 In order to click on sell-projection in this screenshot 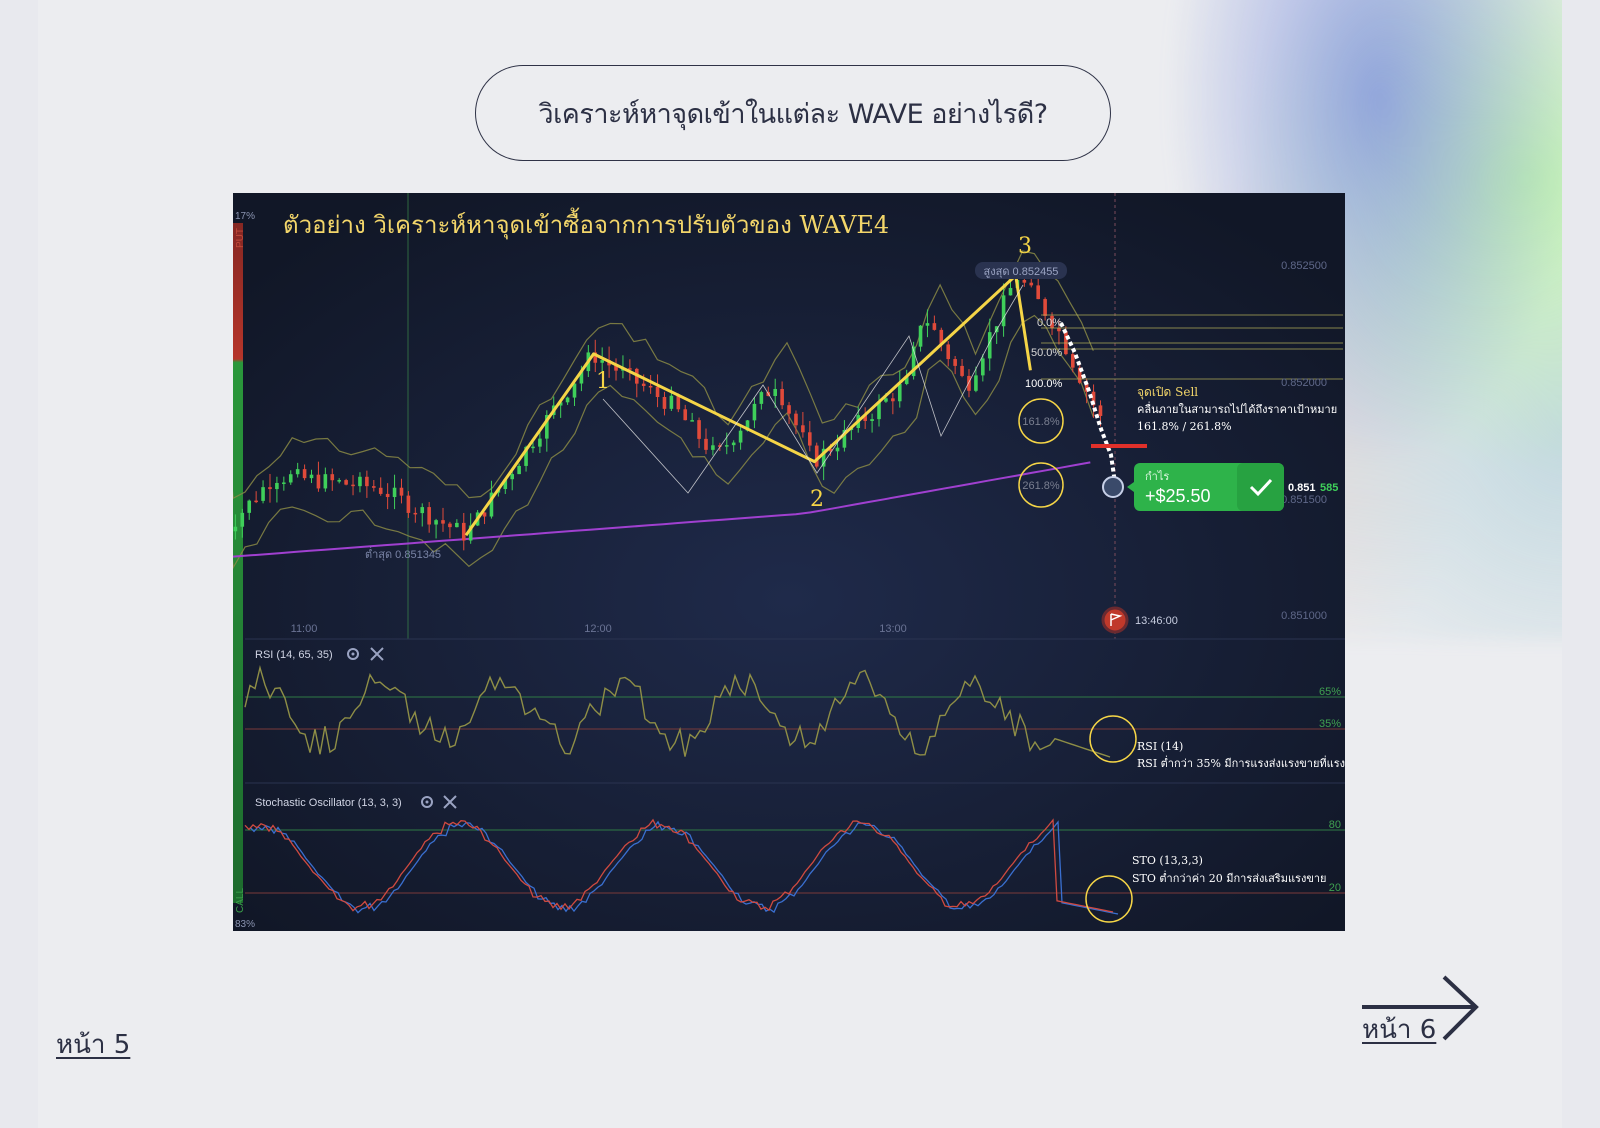, I will do `click(1088, 403)`.